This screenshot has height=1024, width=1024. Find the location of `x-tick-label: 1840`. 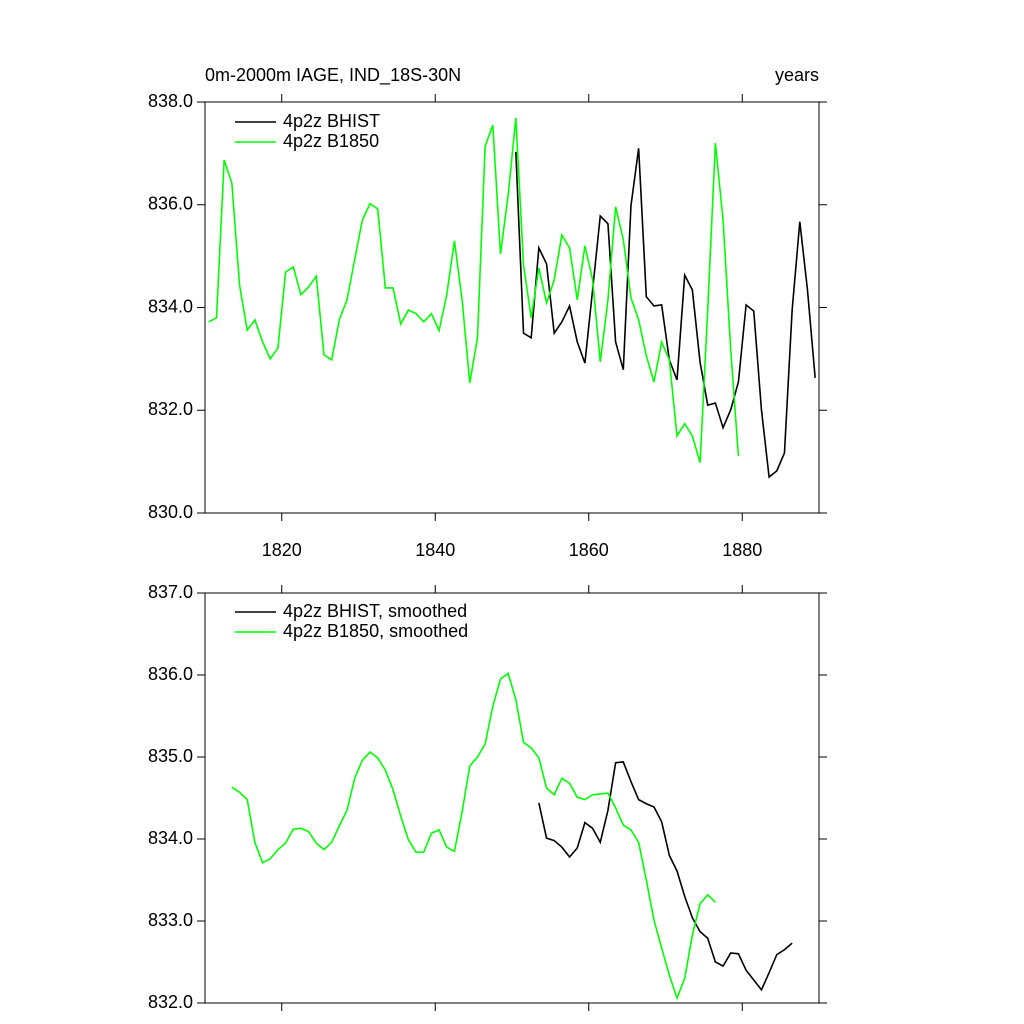

x-tick-label: 1840 is located at coordinates (435, 550).